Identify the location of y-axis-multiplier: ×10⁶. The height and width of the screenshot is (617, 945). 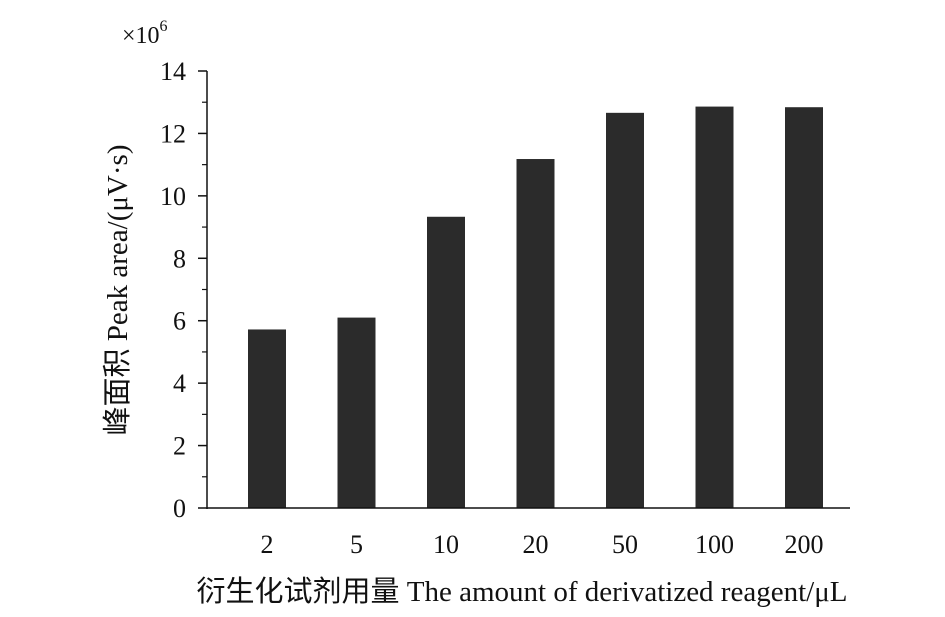
(145, 33).